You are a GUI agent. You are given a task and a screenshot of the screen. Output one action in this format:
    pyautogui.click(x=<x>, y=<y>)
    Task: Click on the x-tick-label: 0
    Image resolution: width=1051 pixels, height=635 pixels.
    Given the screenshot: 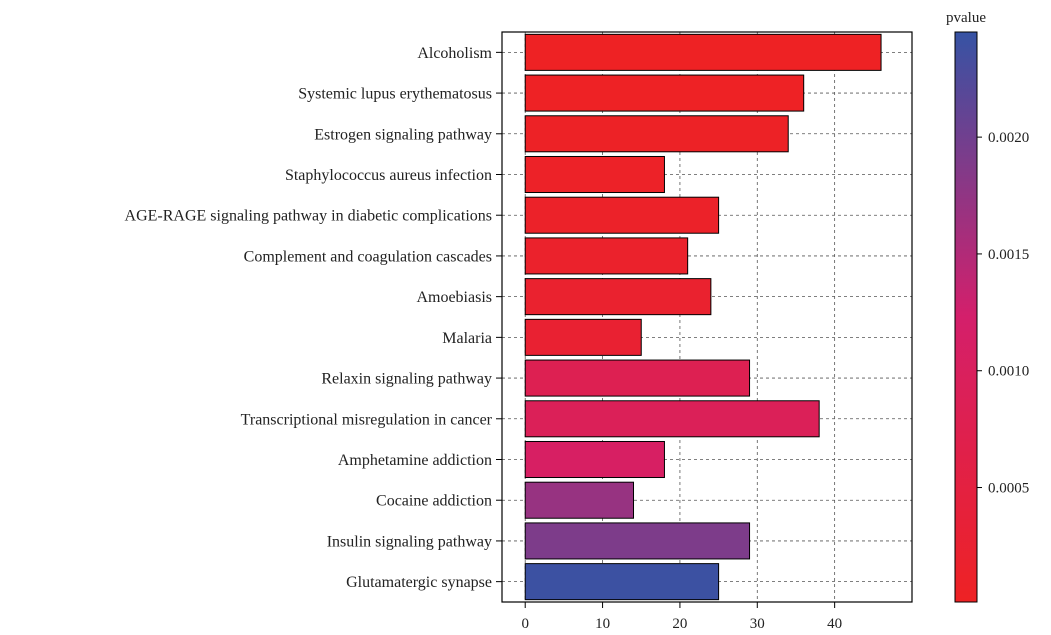 What is the action you would take?
    pyautogui.click(x=525, y=624)
    